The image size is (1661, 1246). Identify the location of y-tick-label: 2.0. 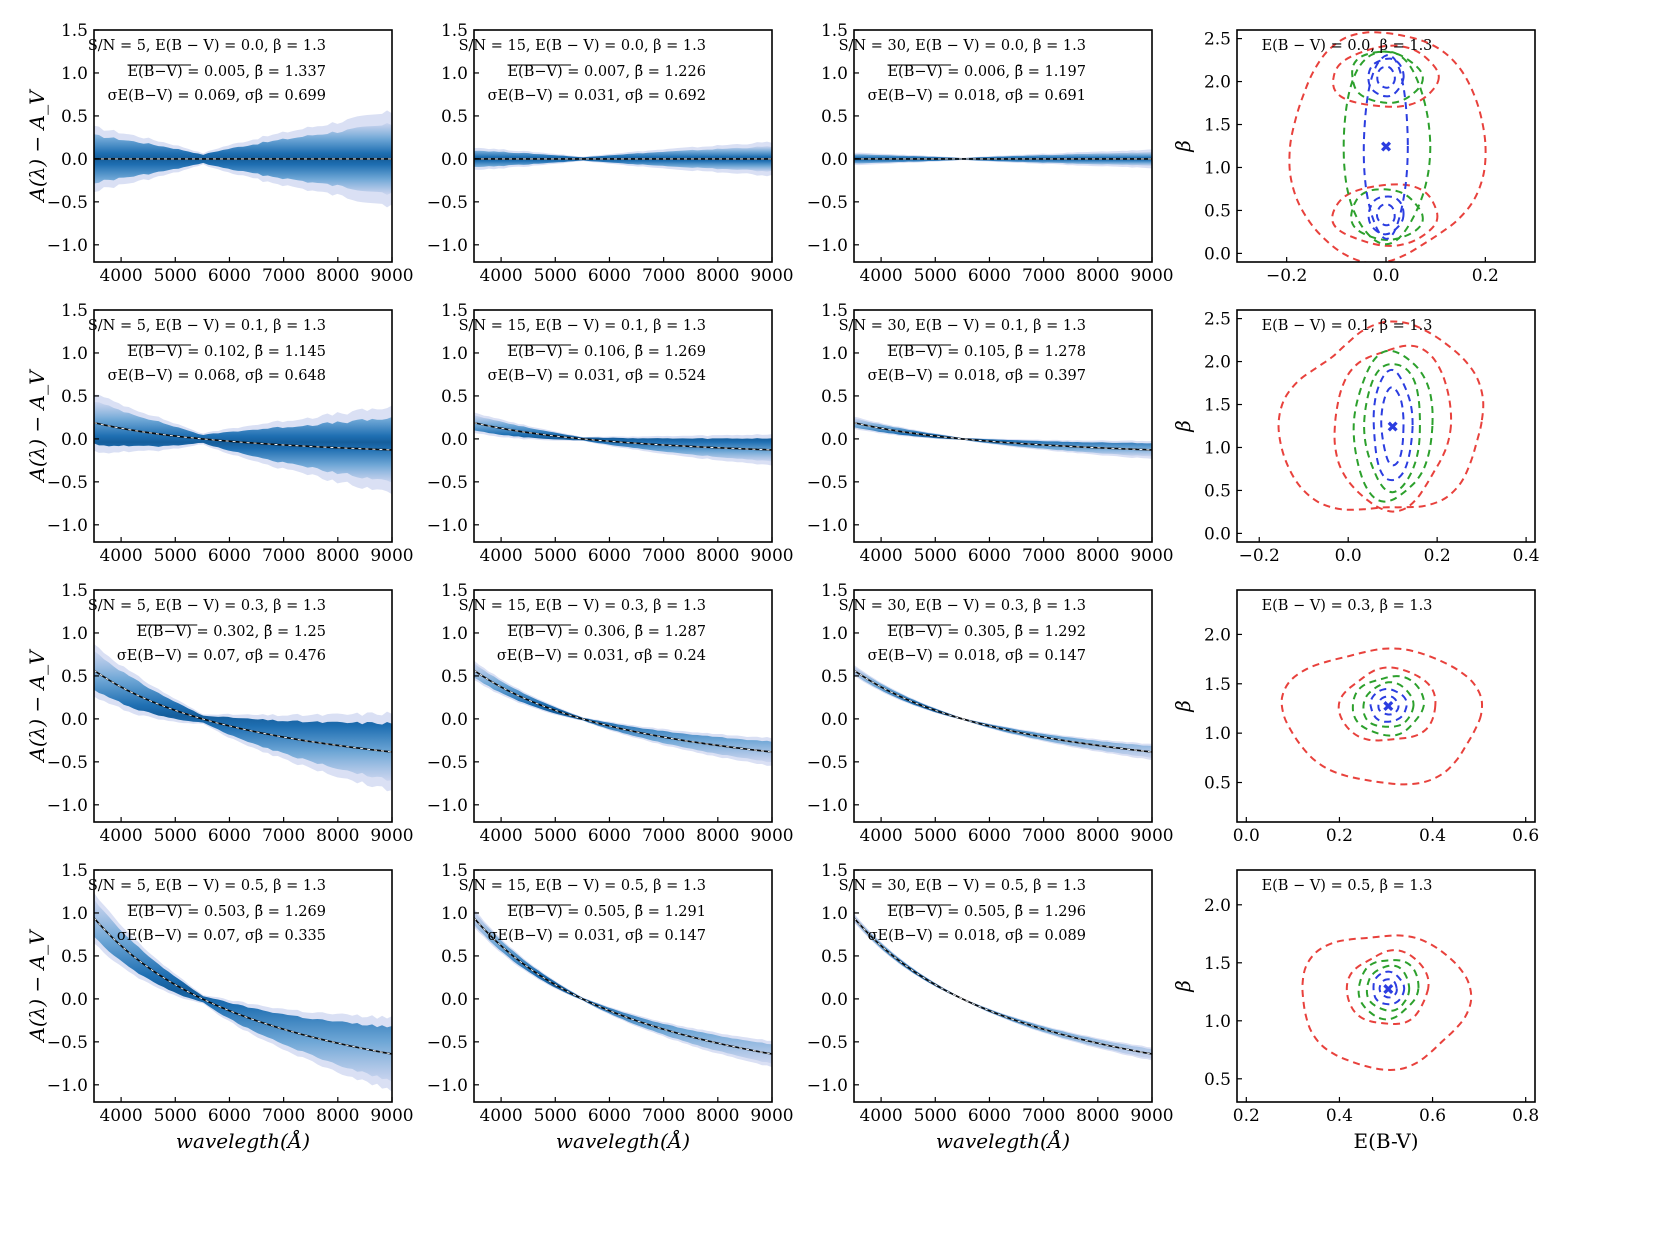
(1217, 363).